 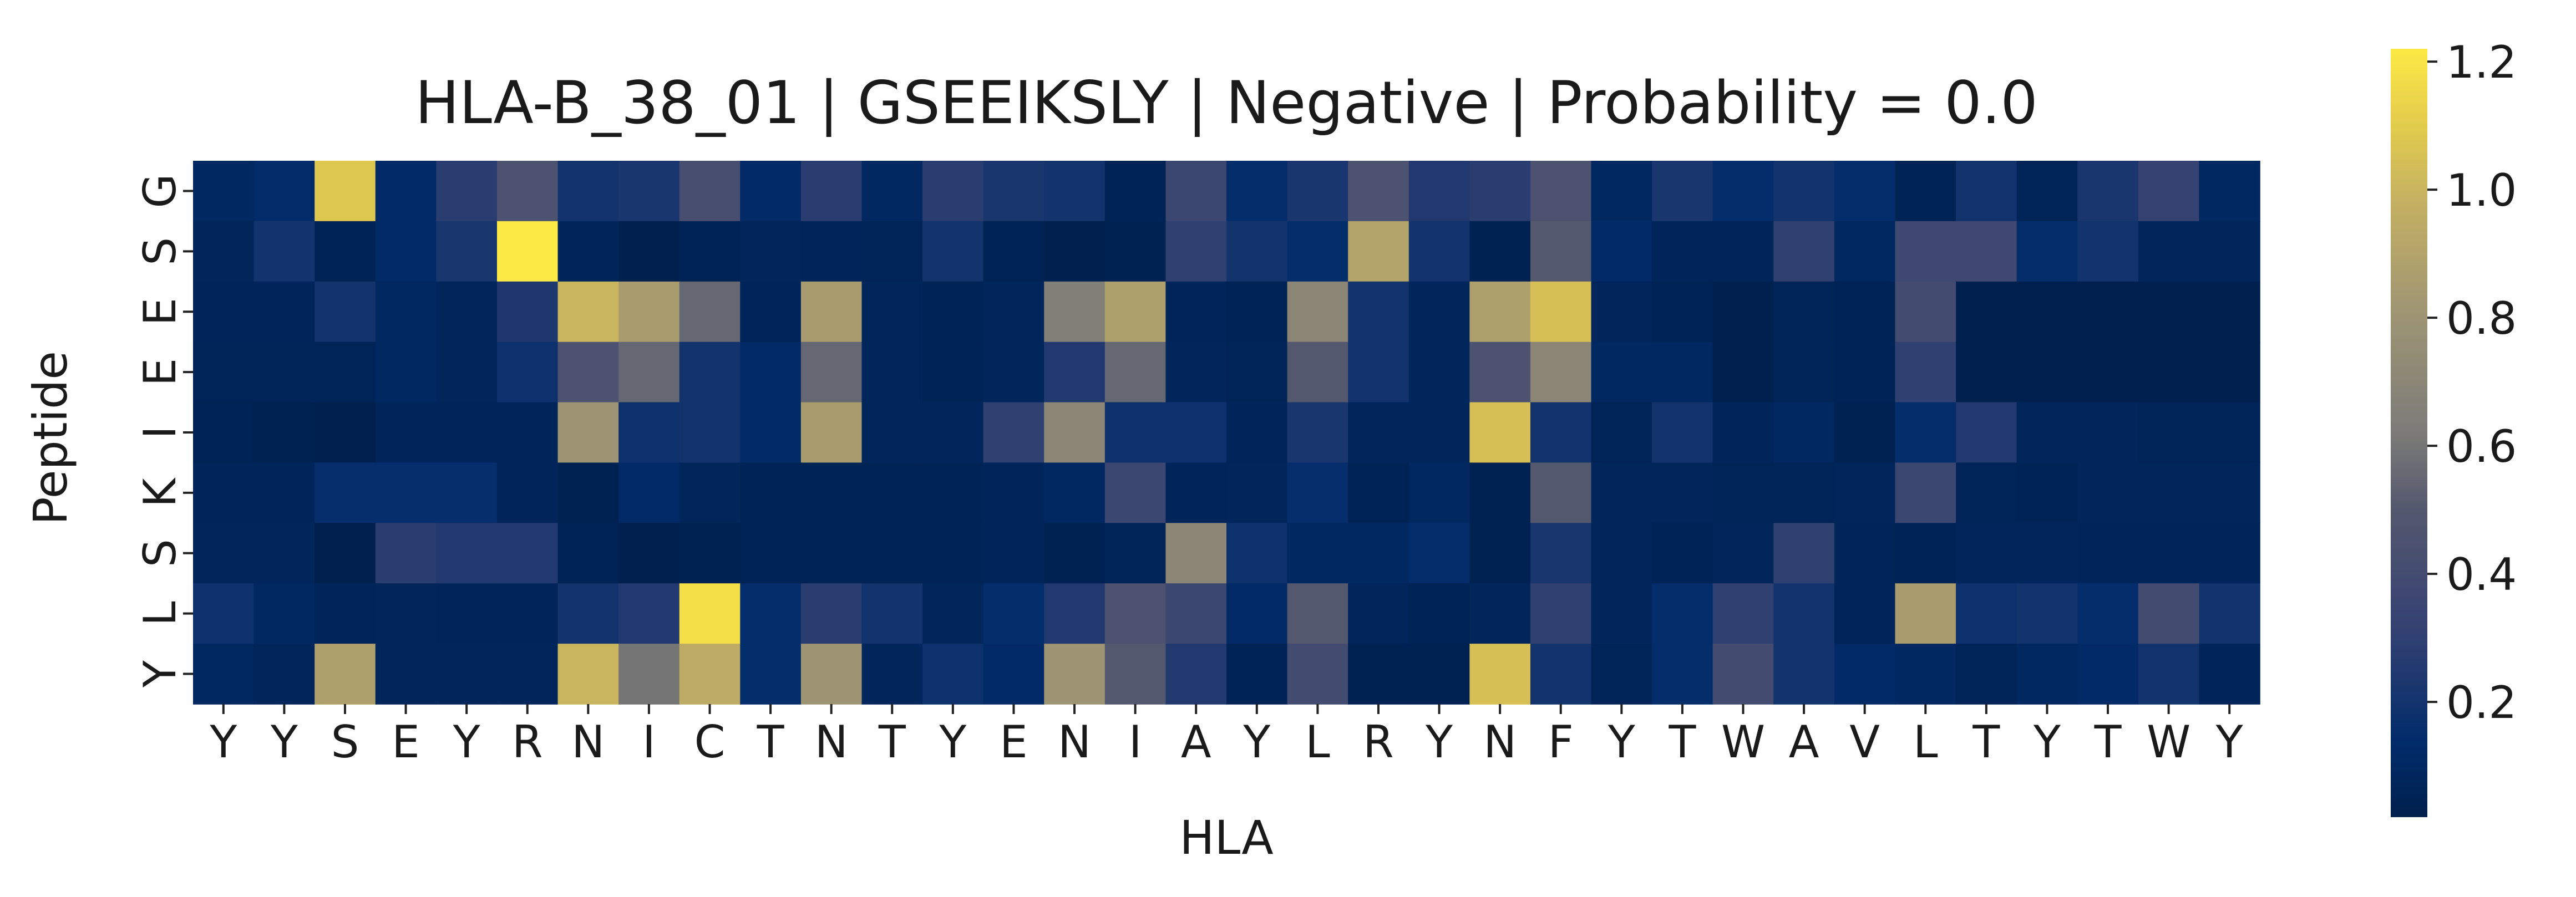 I want to click on y-axis-label: Peptide, so click(x=50, y=438).